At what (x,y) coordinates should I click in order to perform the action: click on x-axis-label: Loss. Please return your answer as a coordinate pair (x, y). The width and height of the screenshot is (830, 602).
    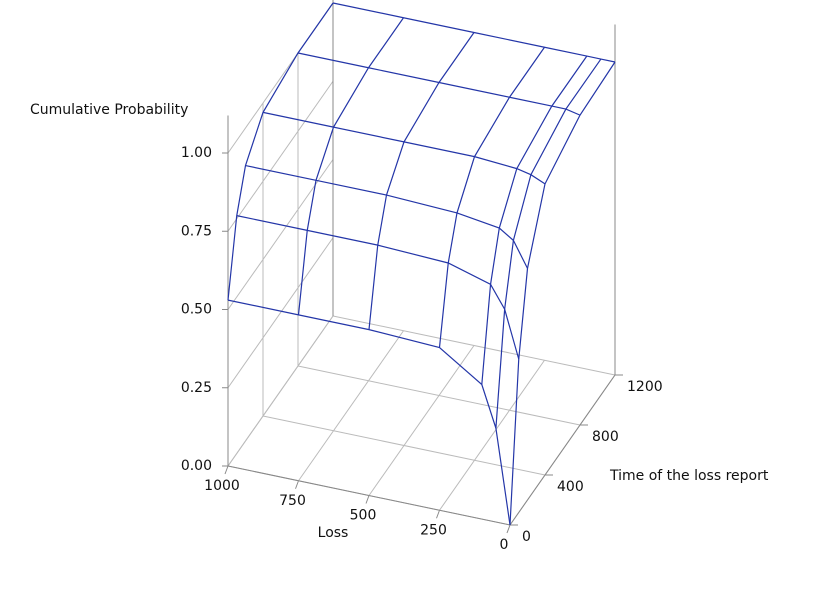
    Looking at the image, I should click on (333, 533).